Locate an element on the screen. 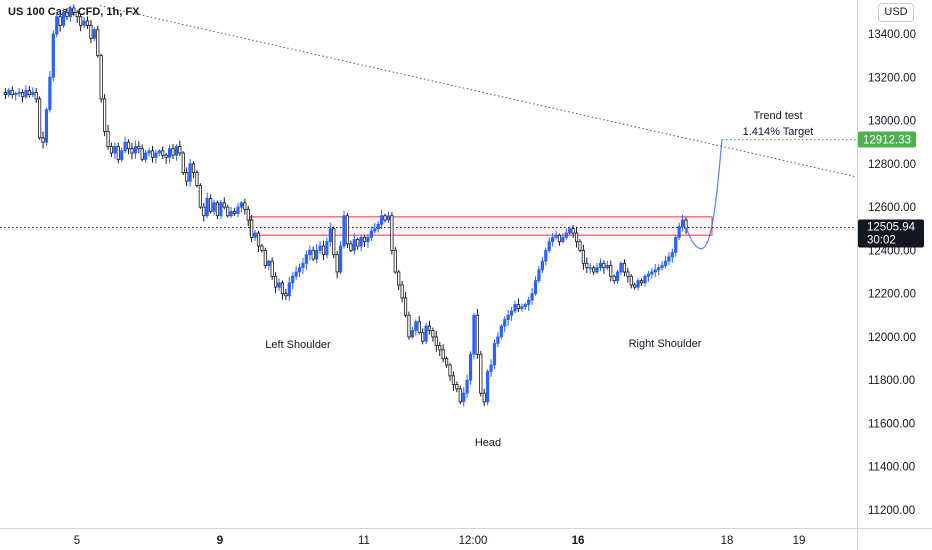  time-tick-label: 18 is located at coordinates (727, 541).